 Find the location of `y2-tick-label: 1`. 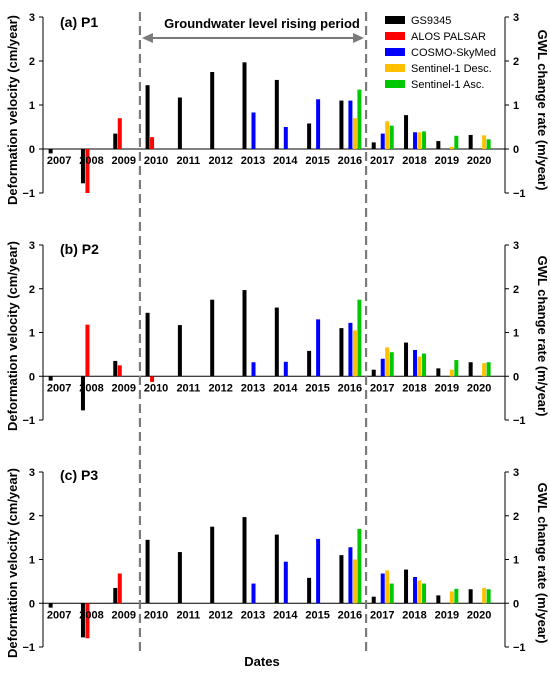

y2-tick-label: 1 is located at coordinates (516, 334).